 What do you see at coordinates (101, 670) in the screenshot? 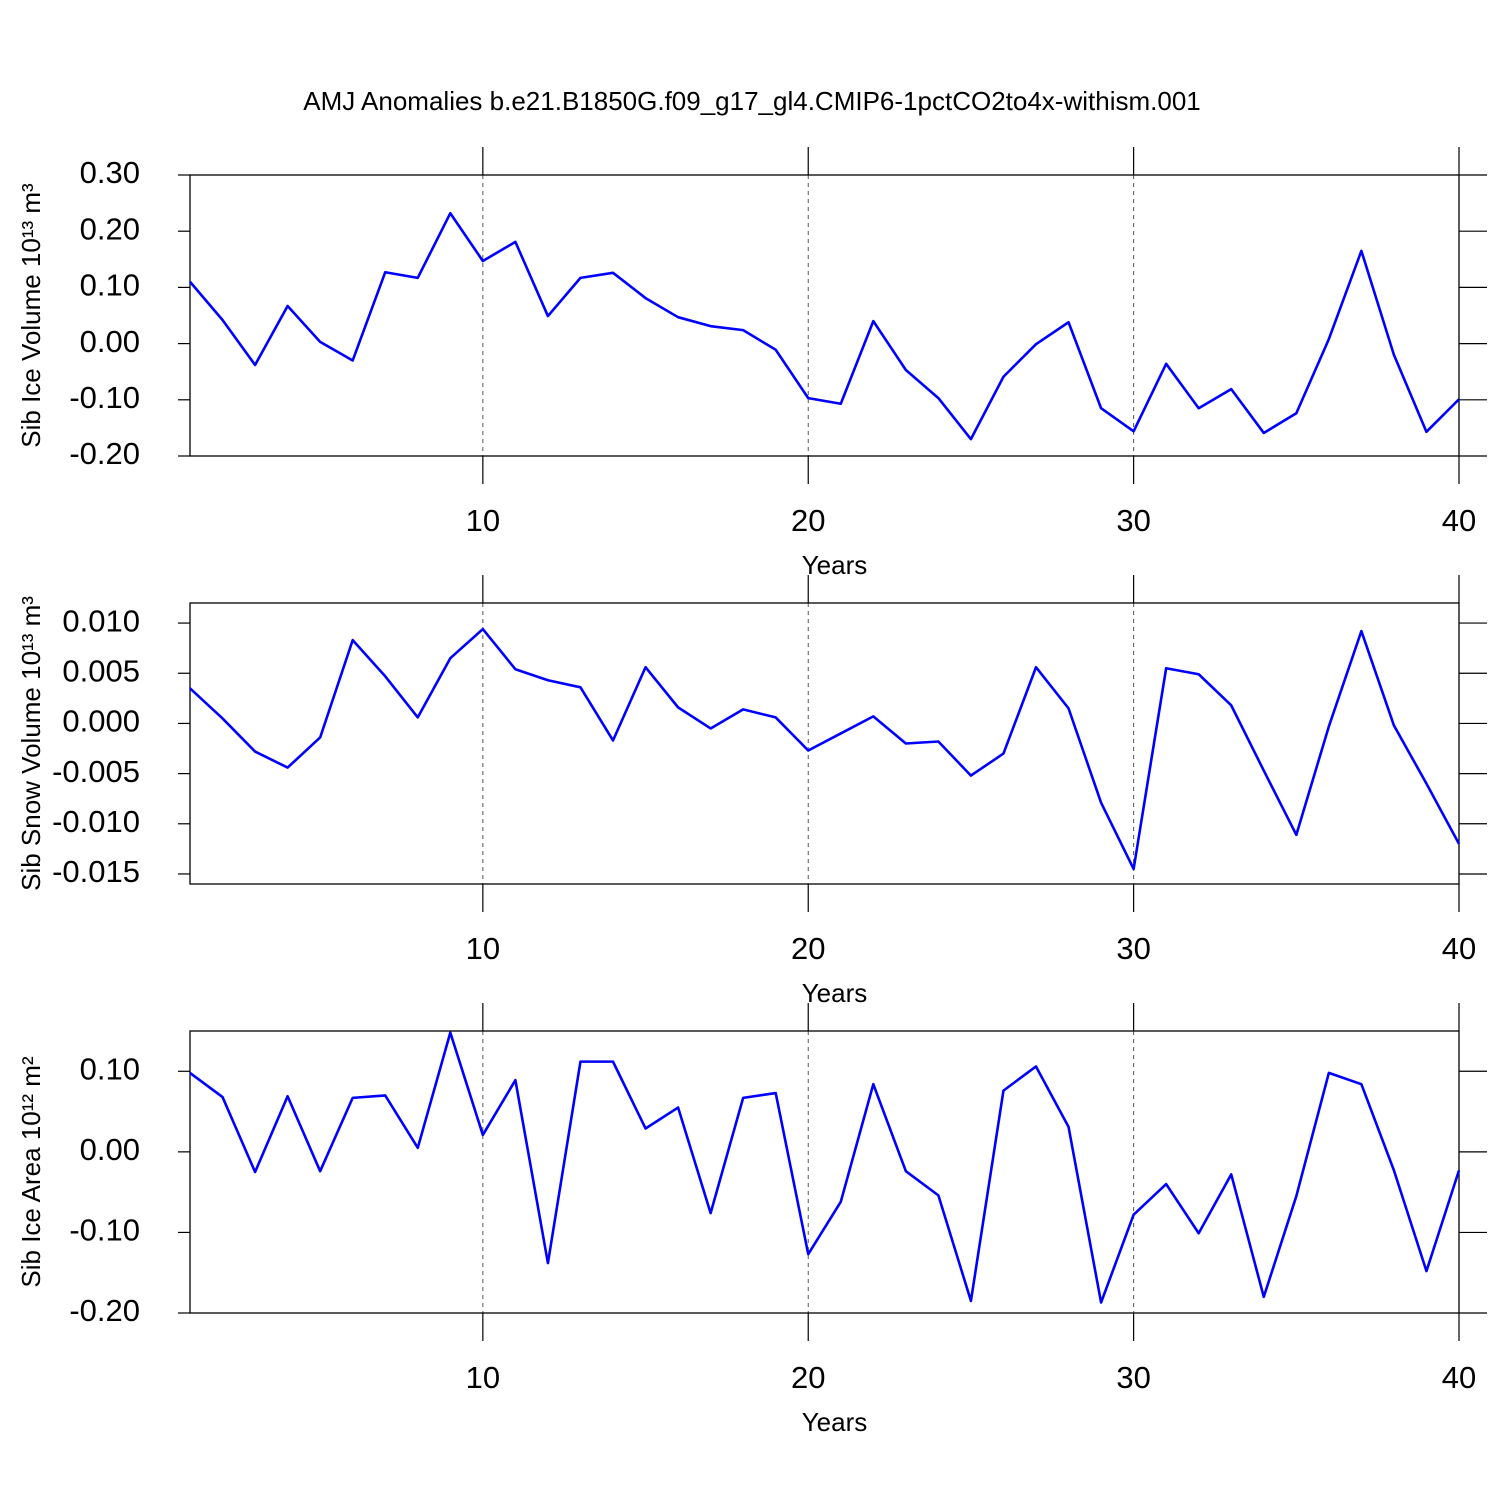
I see `y-tick-label: 0.005` at bounding box center [101, 670].